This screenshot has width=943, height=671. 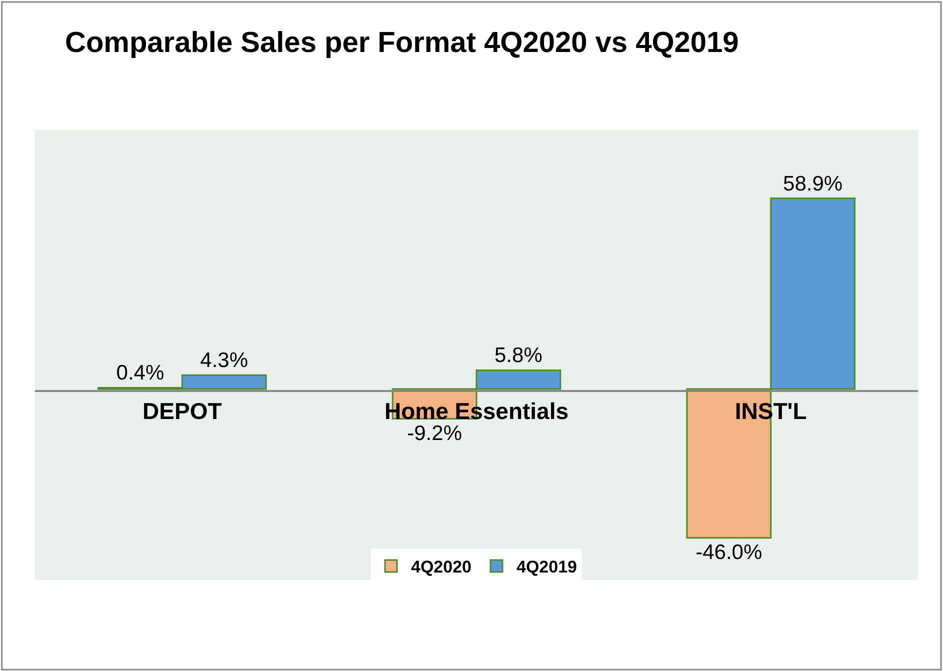 I want to click on data-label: -9.2%, so click(x=434, y=433).